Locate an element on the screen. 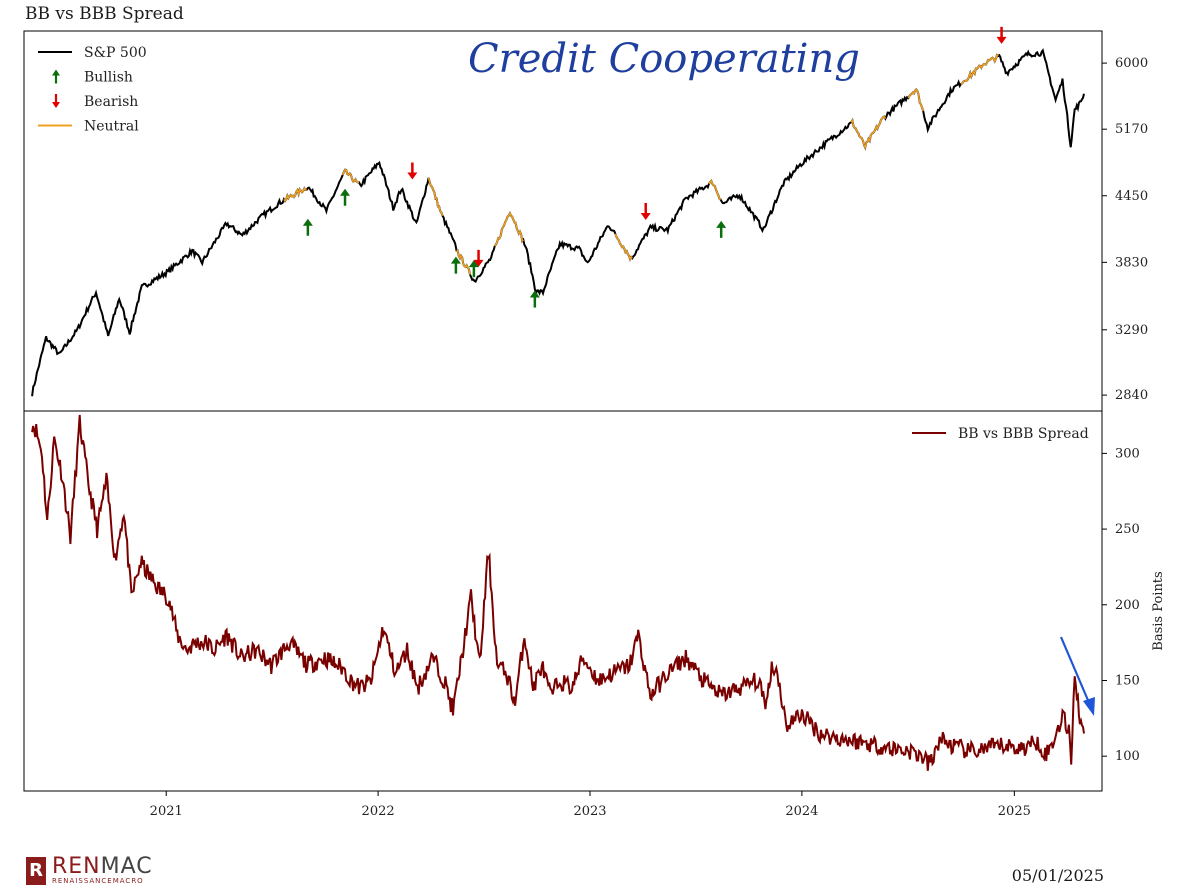 The image size is (1180, 896). sp500-ytick-label: 6000 is located at coordinates (1131, 63).